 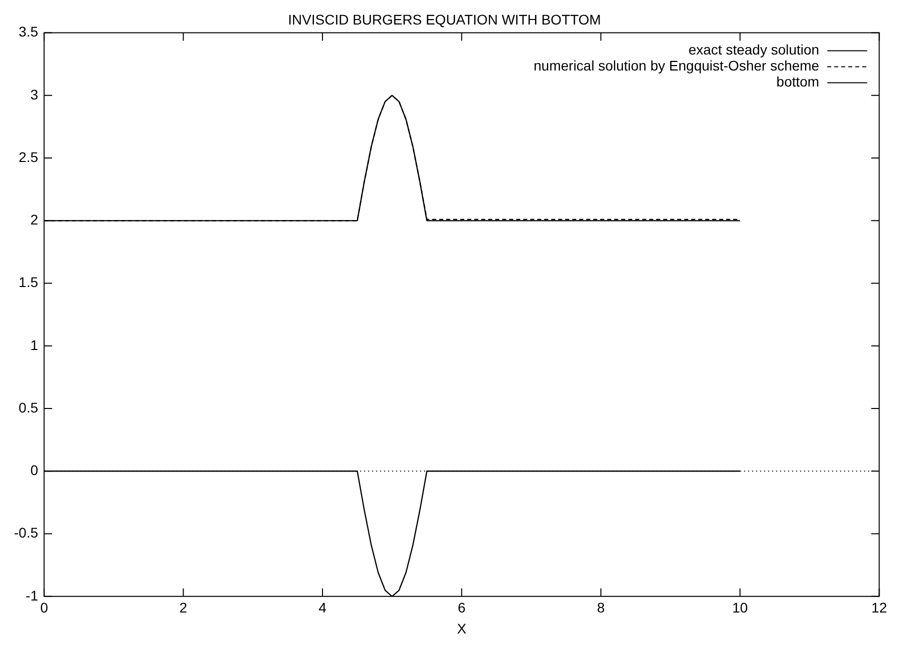 What do you see at coordinates (677, 66) in the screenshot?
I see `legend-label: numerical solution by Engquist-Osher scheme` at bounding box center [677, 66].